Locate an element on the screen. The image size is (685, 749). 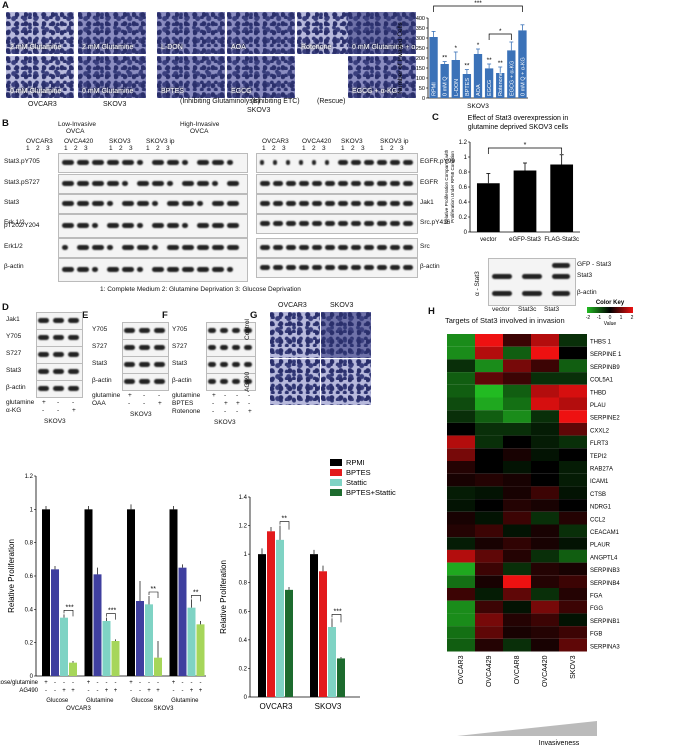
panel-label-f: F is located at coordinates (165, 315).